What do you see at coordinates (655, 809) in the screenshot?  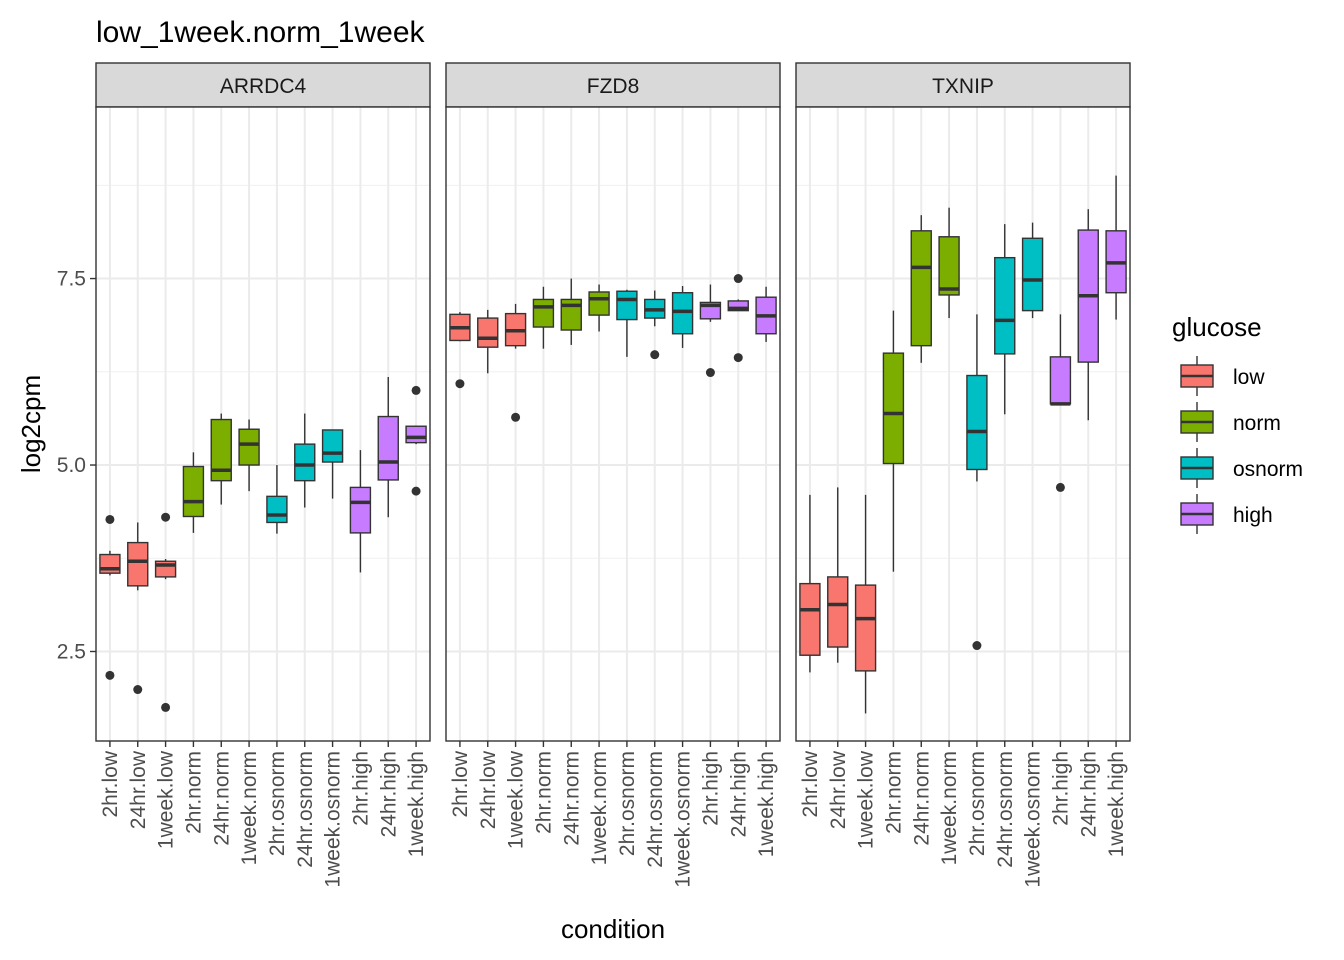 I see `x-tick-label: 24hr.osnorm` at bounding box center [655, 809].